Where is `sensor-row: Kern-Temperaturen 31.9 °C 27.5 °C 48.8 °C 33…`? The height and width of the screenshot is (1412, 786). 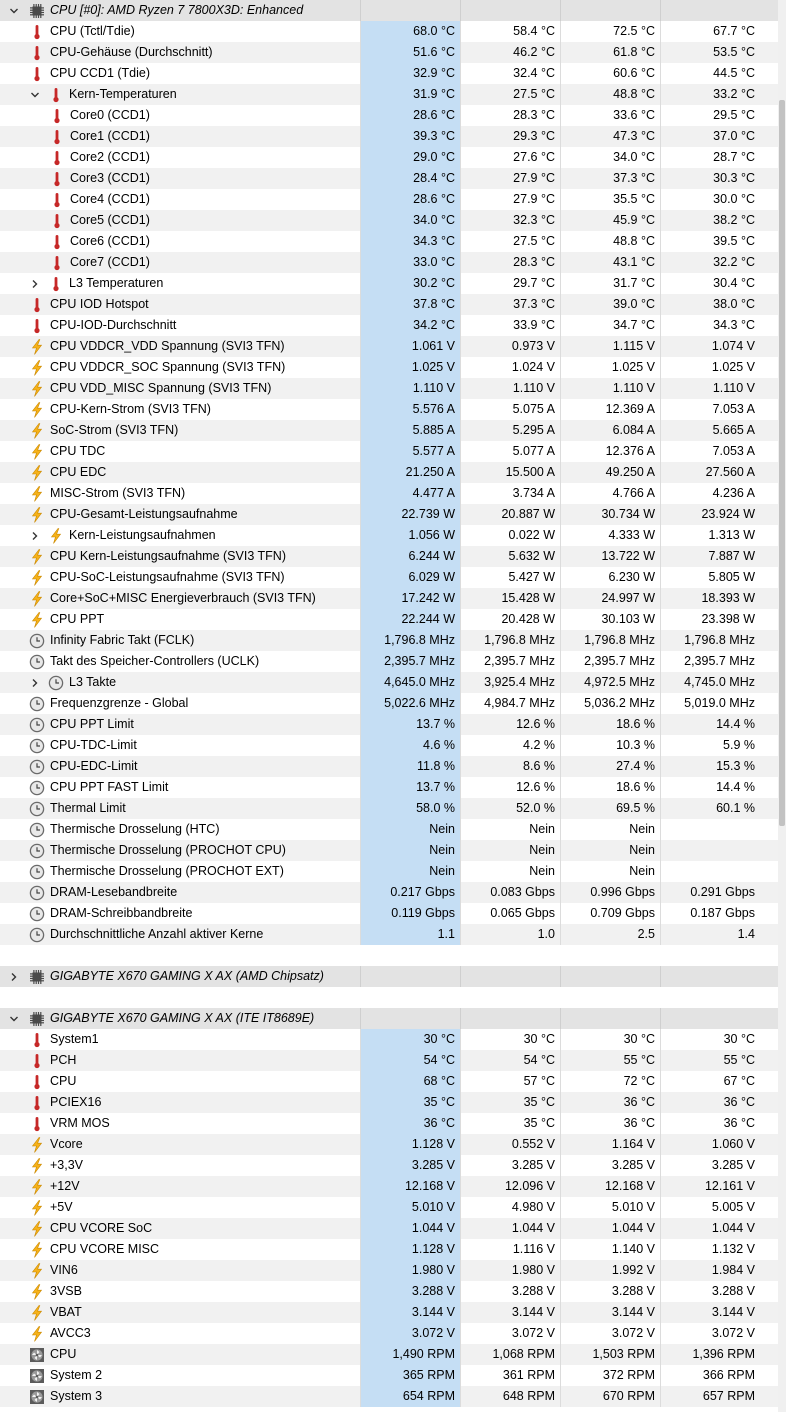 sensor-row: Kern-Temperaturen 31.9 °C 27.5 °C 48.8 °C 33… is located at coordinates (389, 94).